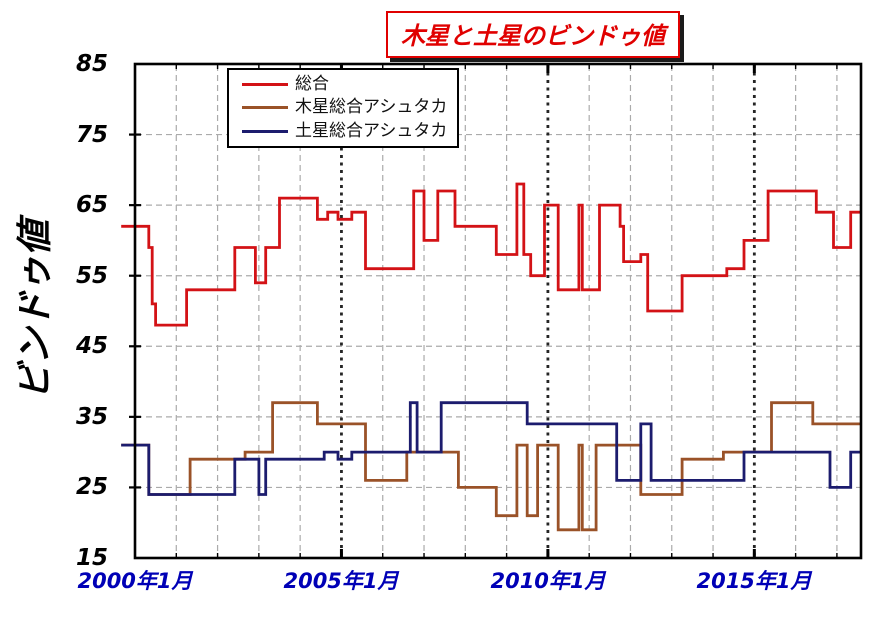 The width and height of the screenshot is (892, 638). I want to click on legend-item: 土星総合アシュタカ, so click(347, 130).